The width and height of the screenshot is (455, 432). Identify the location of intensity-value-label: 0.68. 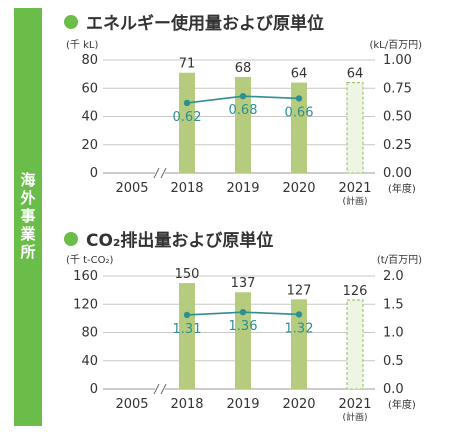
(243, 110).